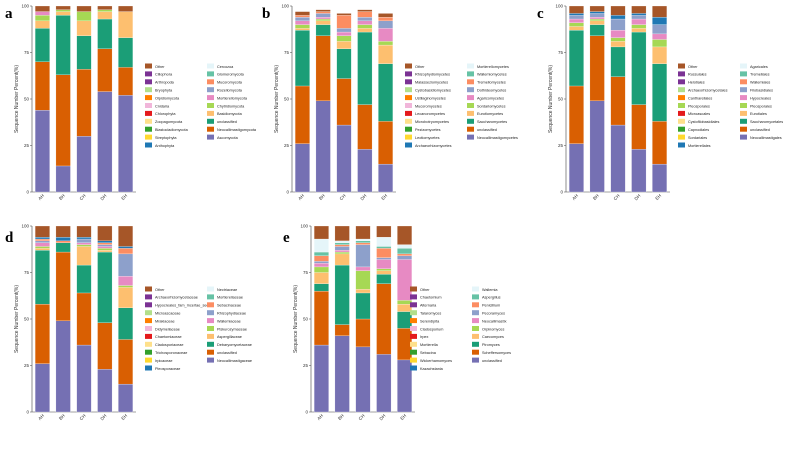  Describe the element at coordinates (596, 197) in the screenshot. I see `x-tick-label: BH` at that location.